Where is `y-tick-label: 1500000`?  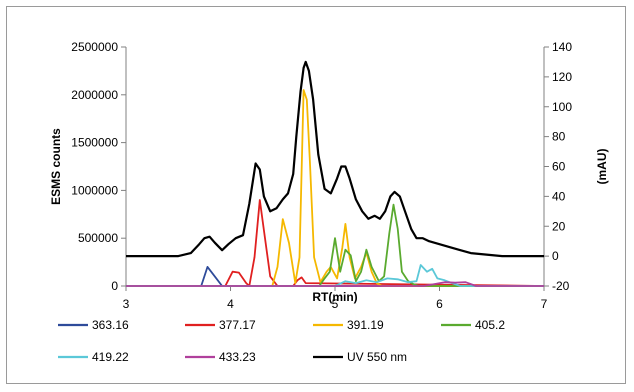
y-tick-label: 1500000 is located at coordinates (94, 143).